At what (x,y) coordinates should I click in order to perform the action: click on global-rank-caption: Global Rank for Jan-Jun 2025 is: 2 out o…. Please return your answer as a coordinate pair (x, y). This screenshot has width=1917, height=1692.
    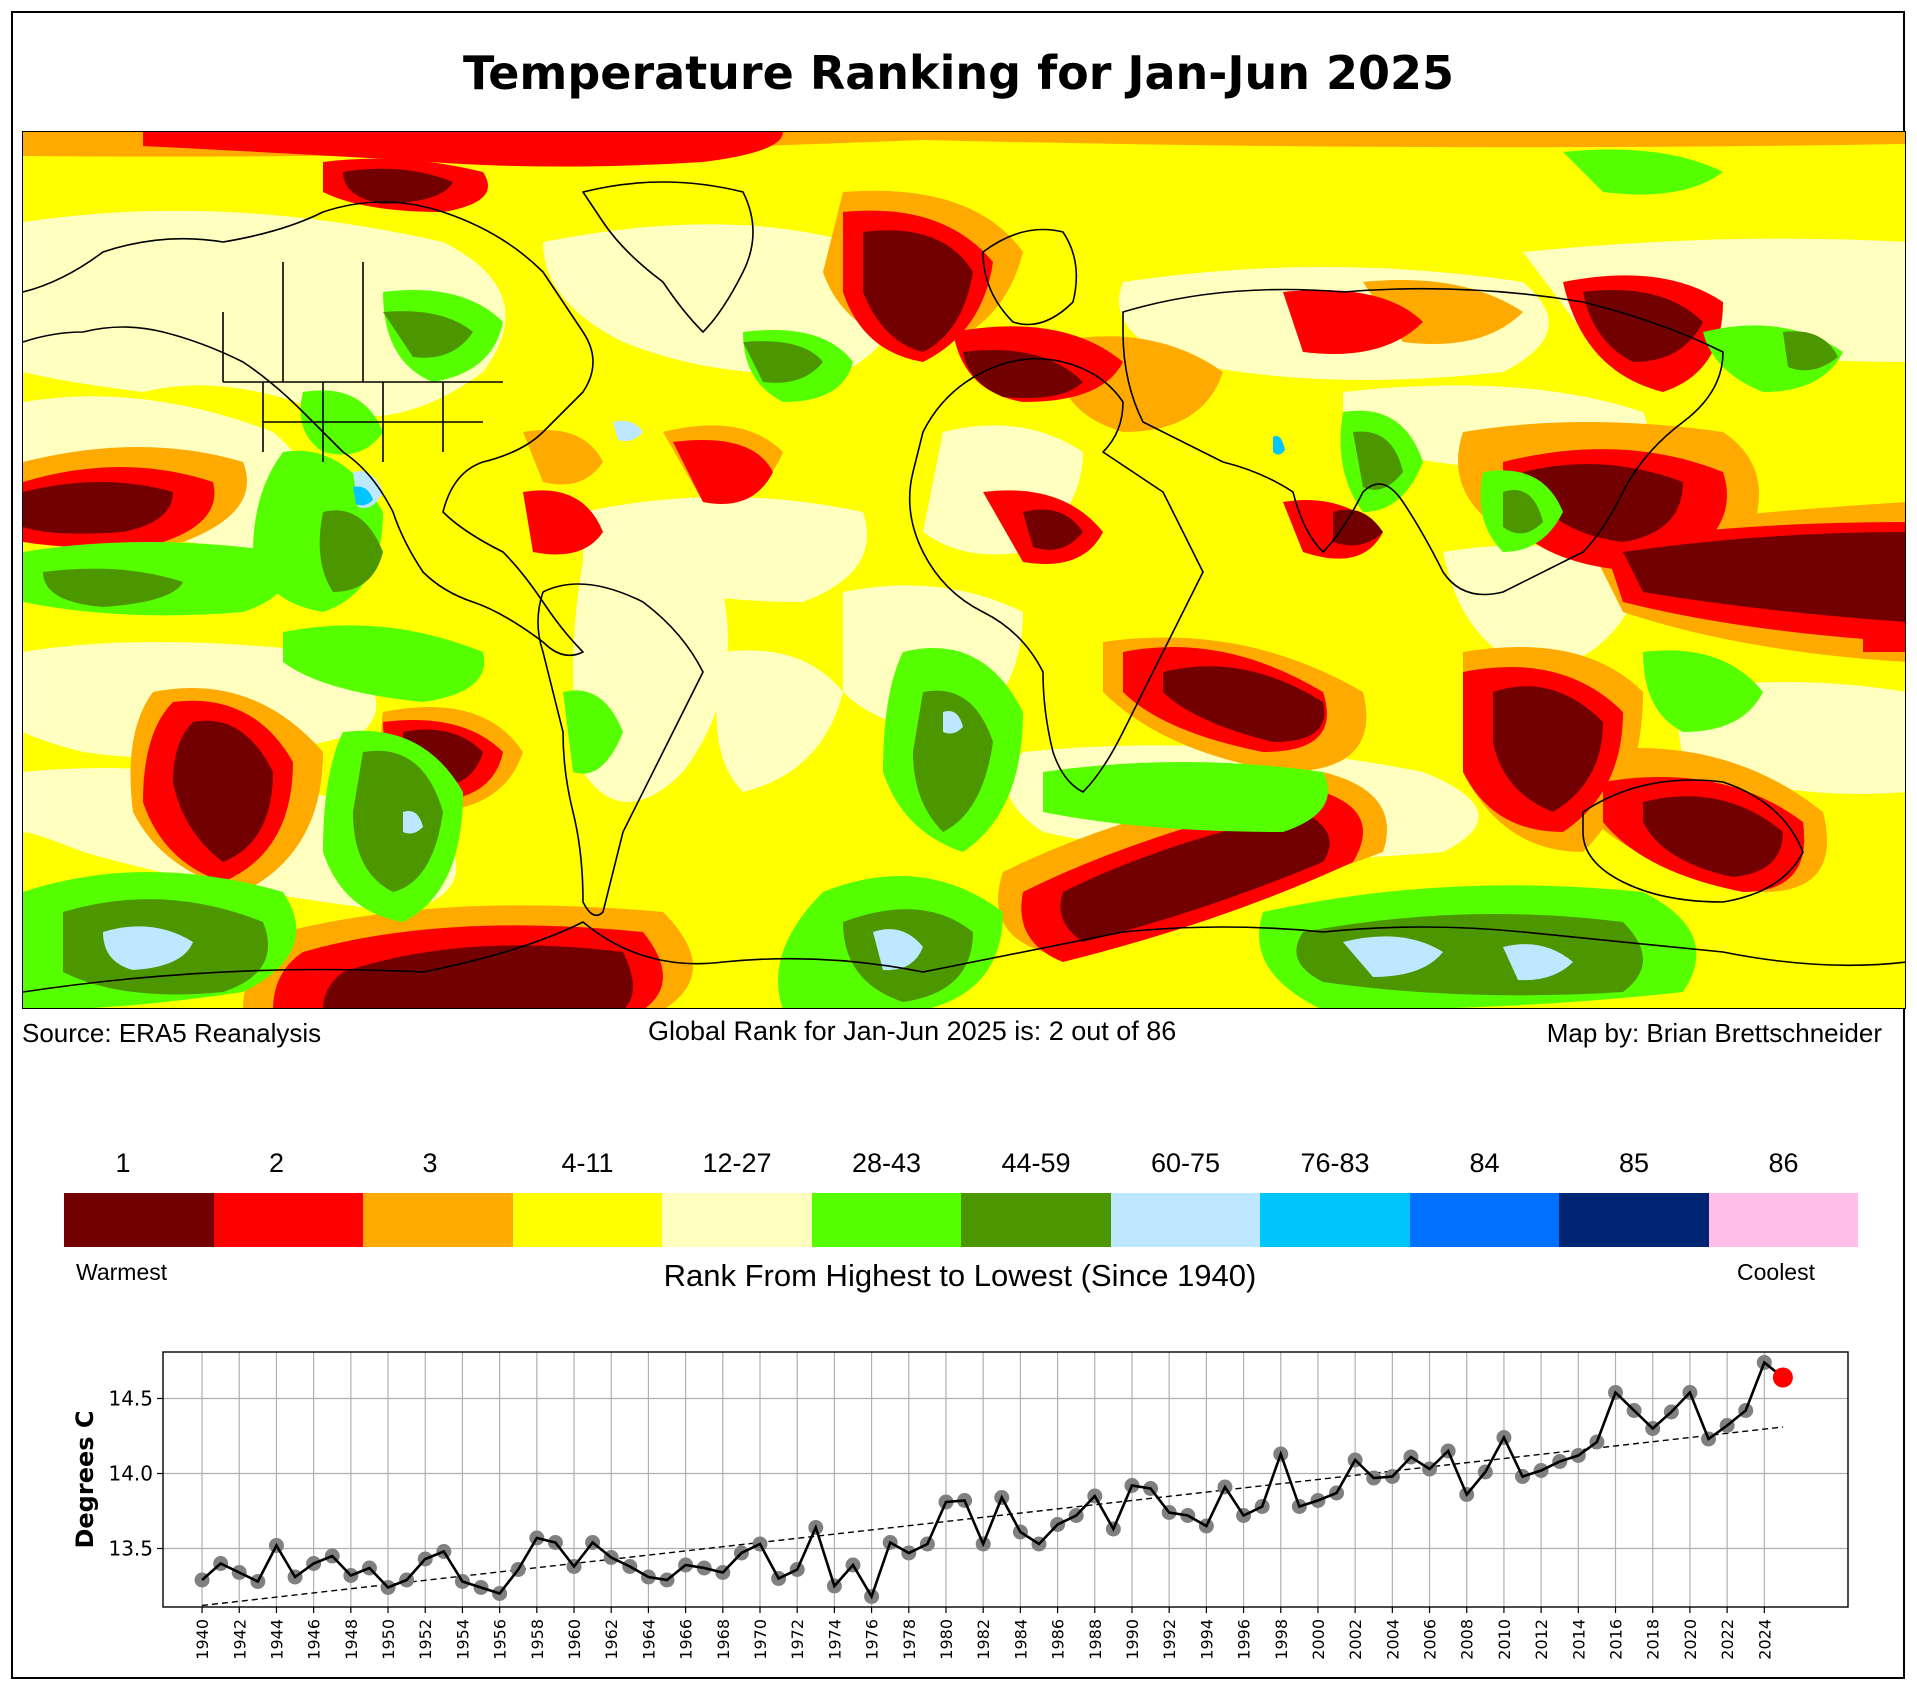
    Looking at the image, I should click on (912, 1031).